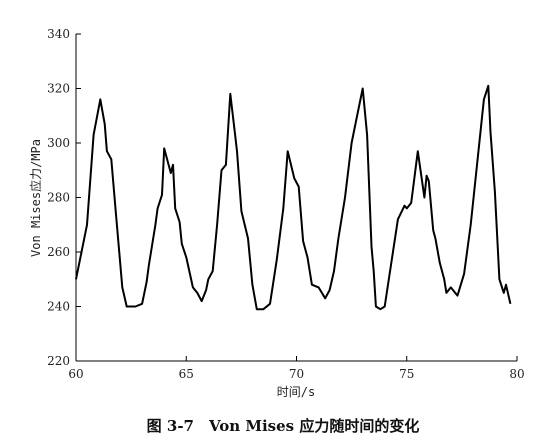 The height and width of the screenshot is (445, 536). What do you see at coordinates (58, 307) in the screenshot?
I see `y-tick-label: 240` at bounding box center [58, 307].